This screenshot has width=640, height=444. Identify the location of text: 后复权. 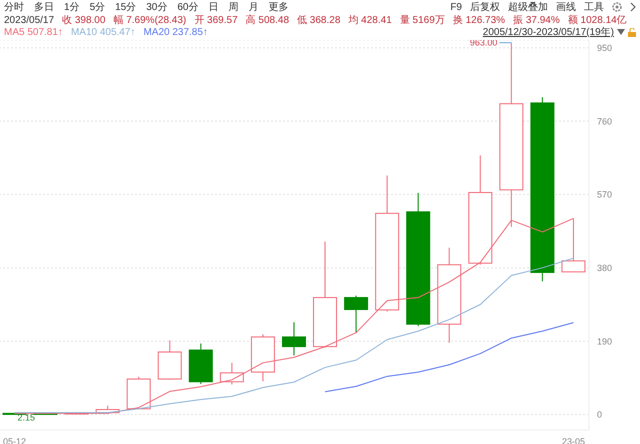
(485, 7).